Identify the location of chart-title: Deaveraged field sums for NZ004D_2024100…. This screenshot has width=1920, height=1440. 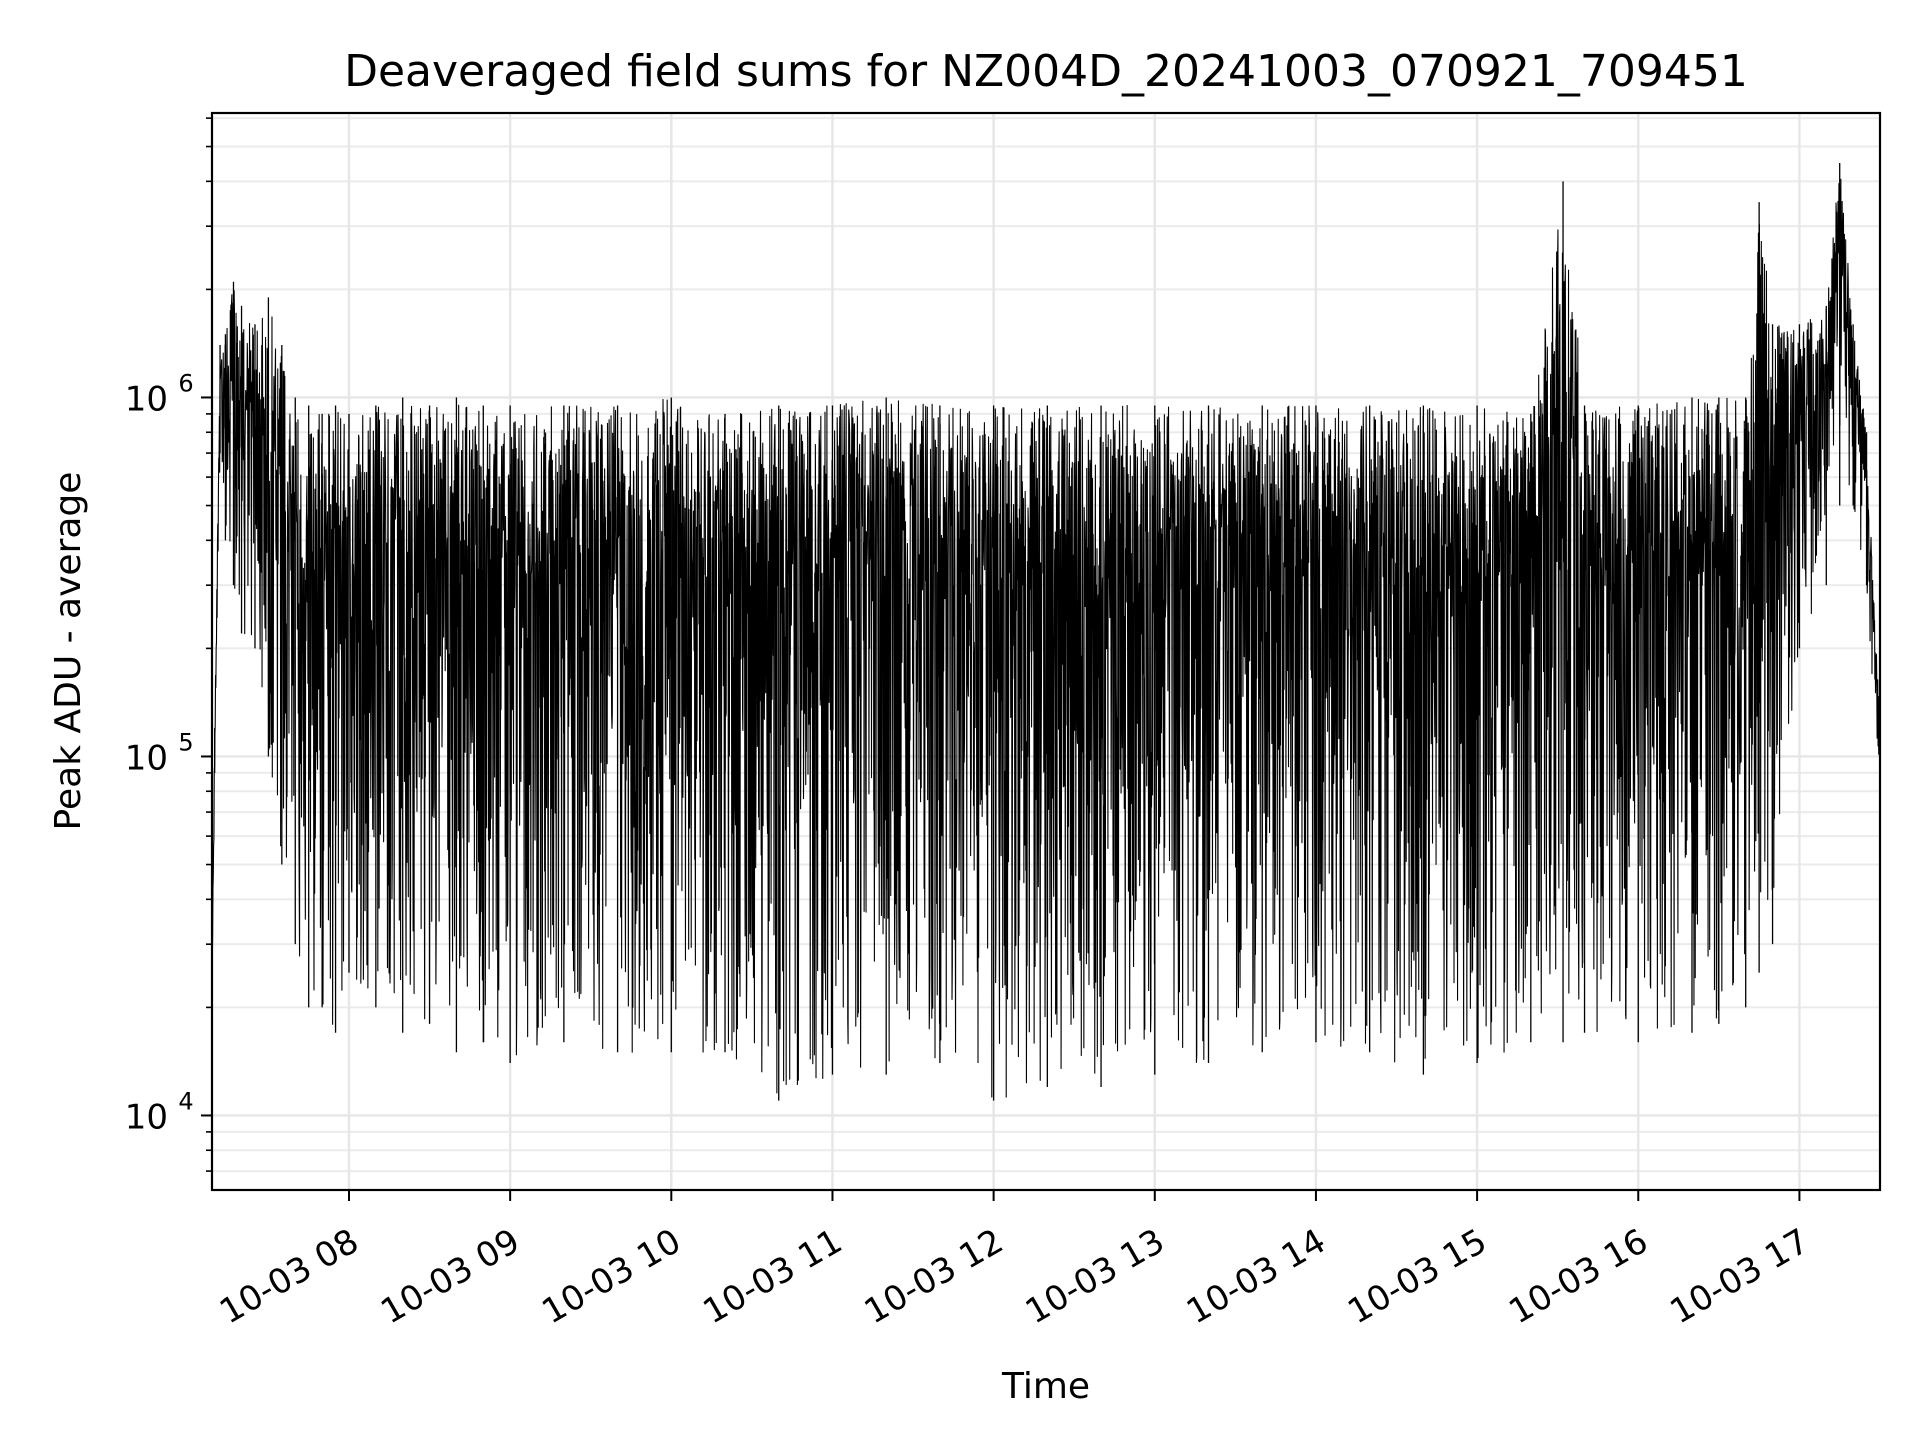
(1046, 71).